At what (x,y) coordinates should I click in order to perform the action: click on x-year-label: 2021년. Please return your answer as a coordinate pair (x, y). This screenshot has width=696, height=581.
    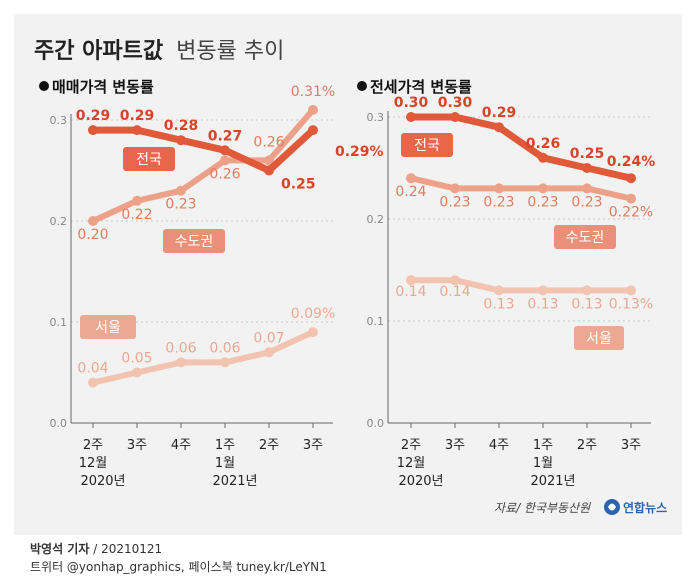
    Looking at the image, I should click on (552, 481).